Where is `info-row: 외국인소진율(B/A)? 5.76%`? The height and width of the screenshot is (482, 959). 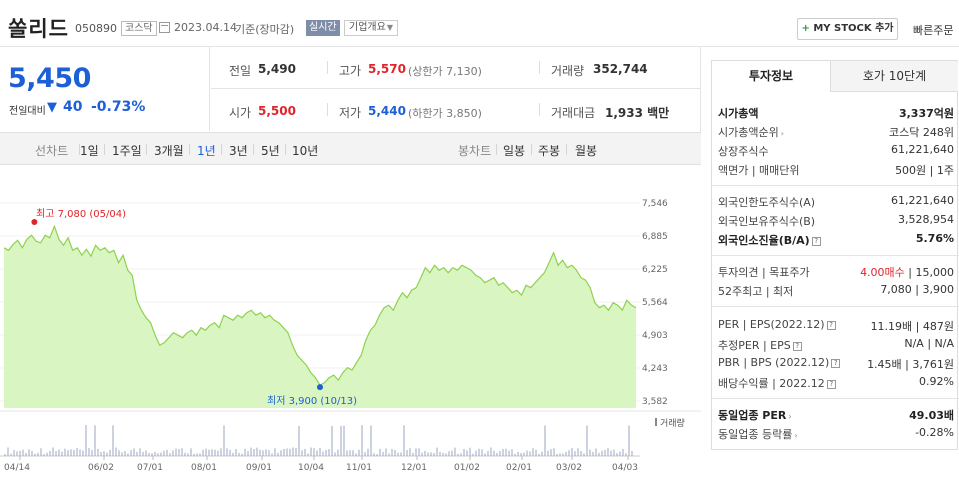
info-row: 외국인소진율(B/A)? 5.76% is located at coordinates (836, 239).